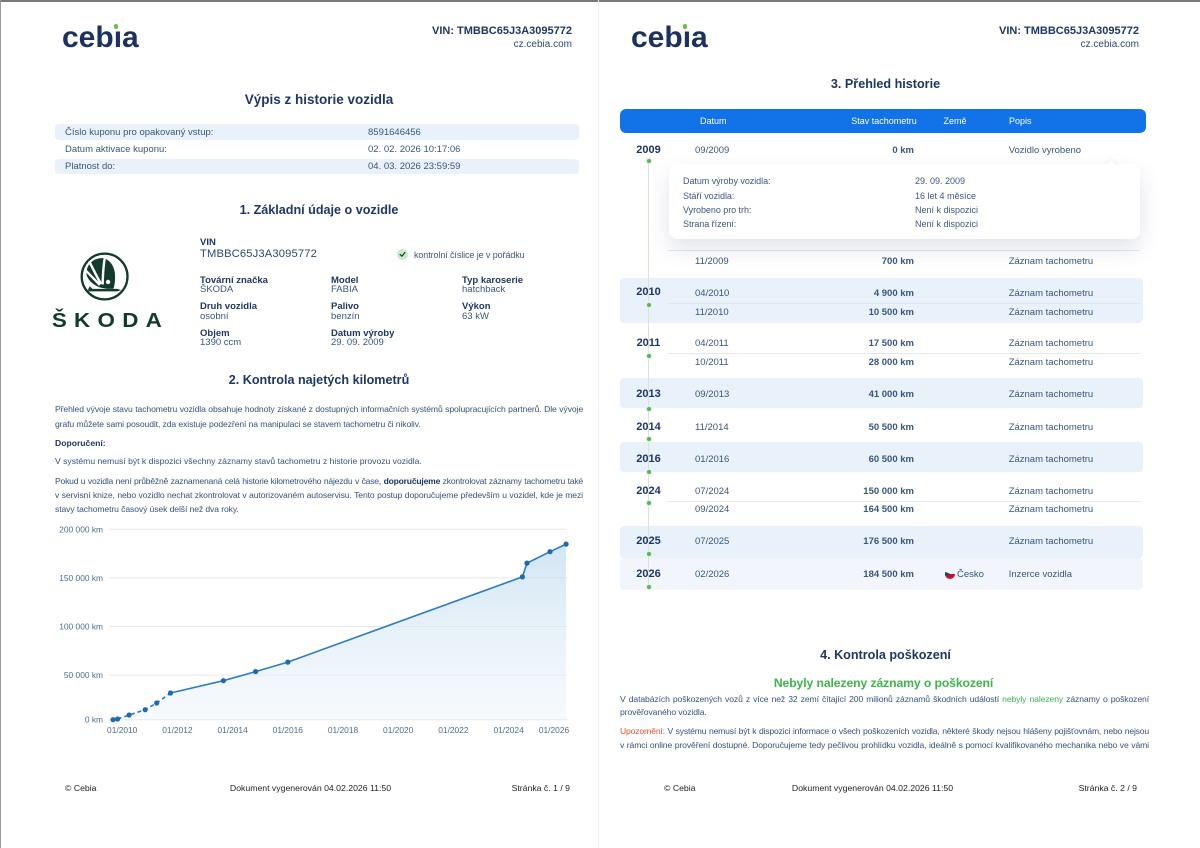  I want to click on svg-text: 01/2020, so click(398, 730).